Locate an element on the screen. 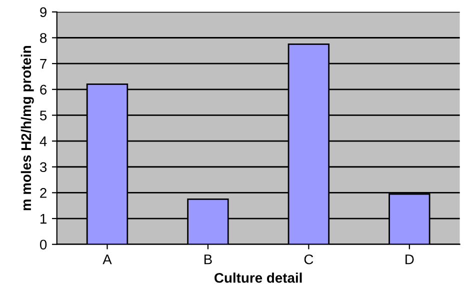  y-tick-label: 3 is located at coordinates (43, 167).